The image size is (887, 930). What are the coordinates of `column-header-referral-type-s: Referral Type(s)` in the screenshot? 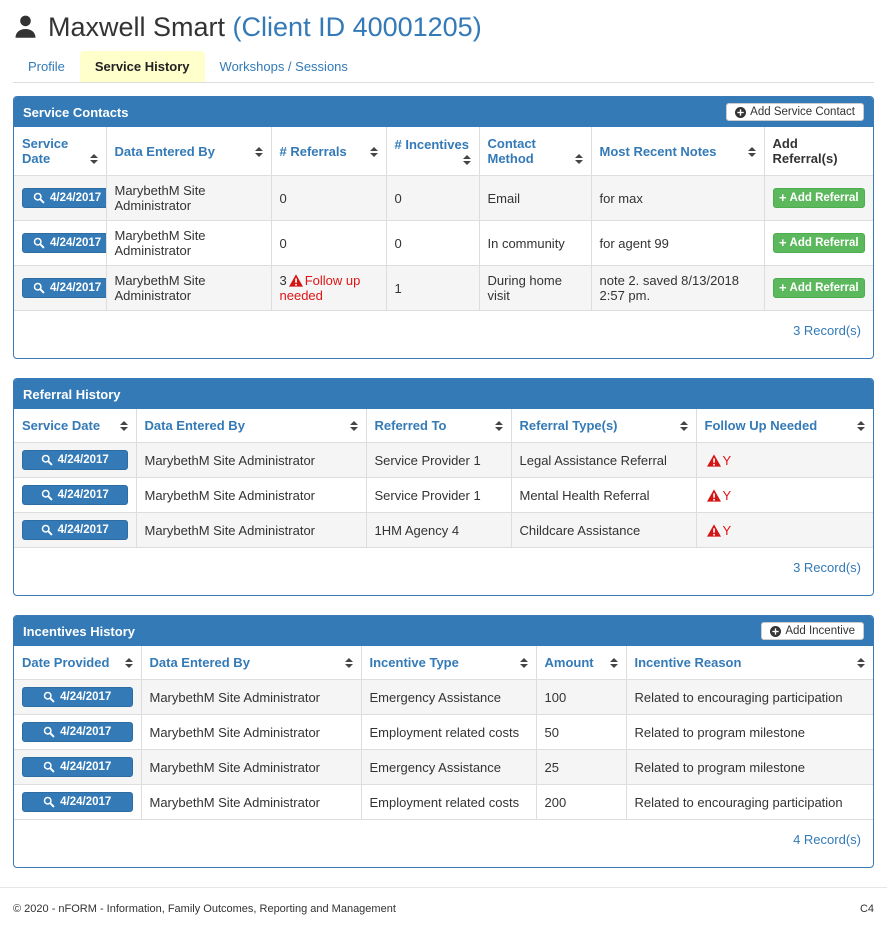 It's located at (603, 426).